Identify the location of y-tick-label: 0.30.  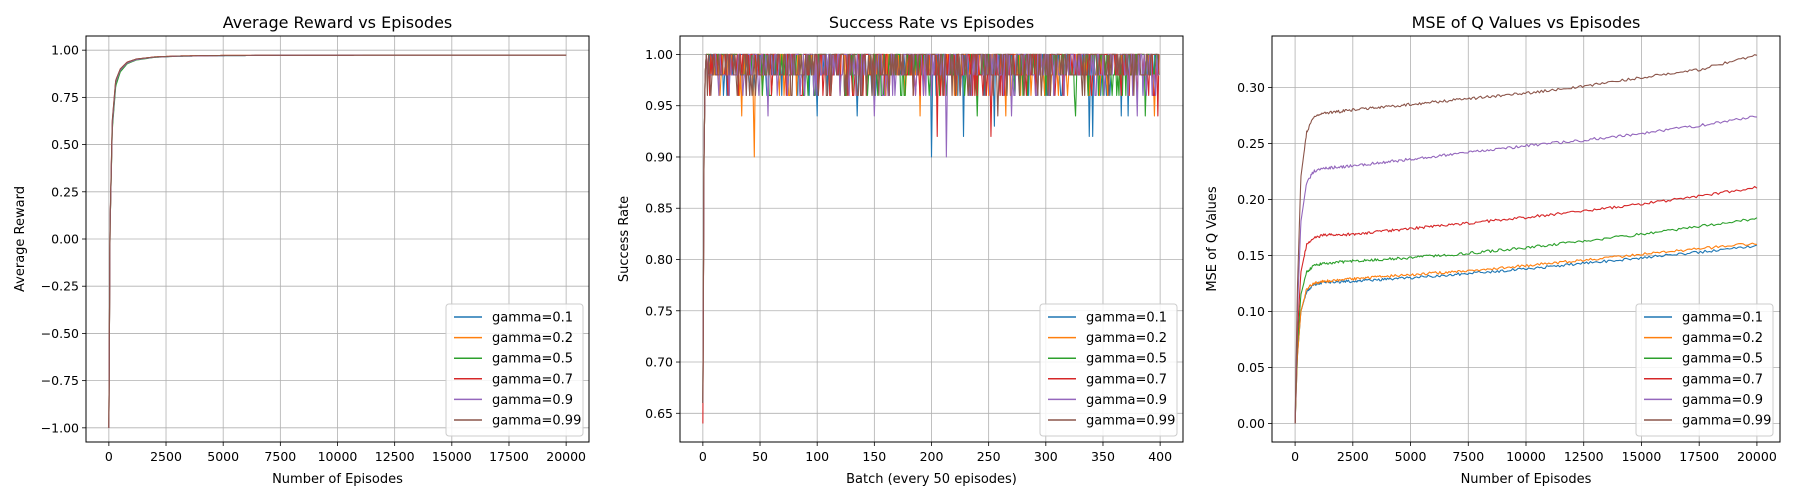
(1251, 87).